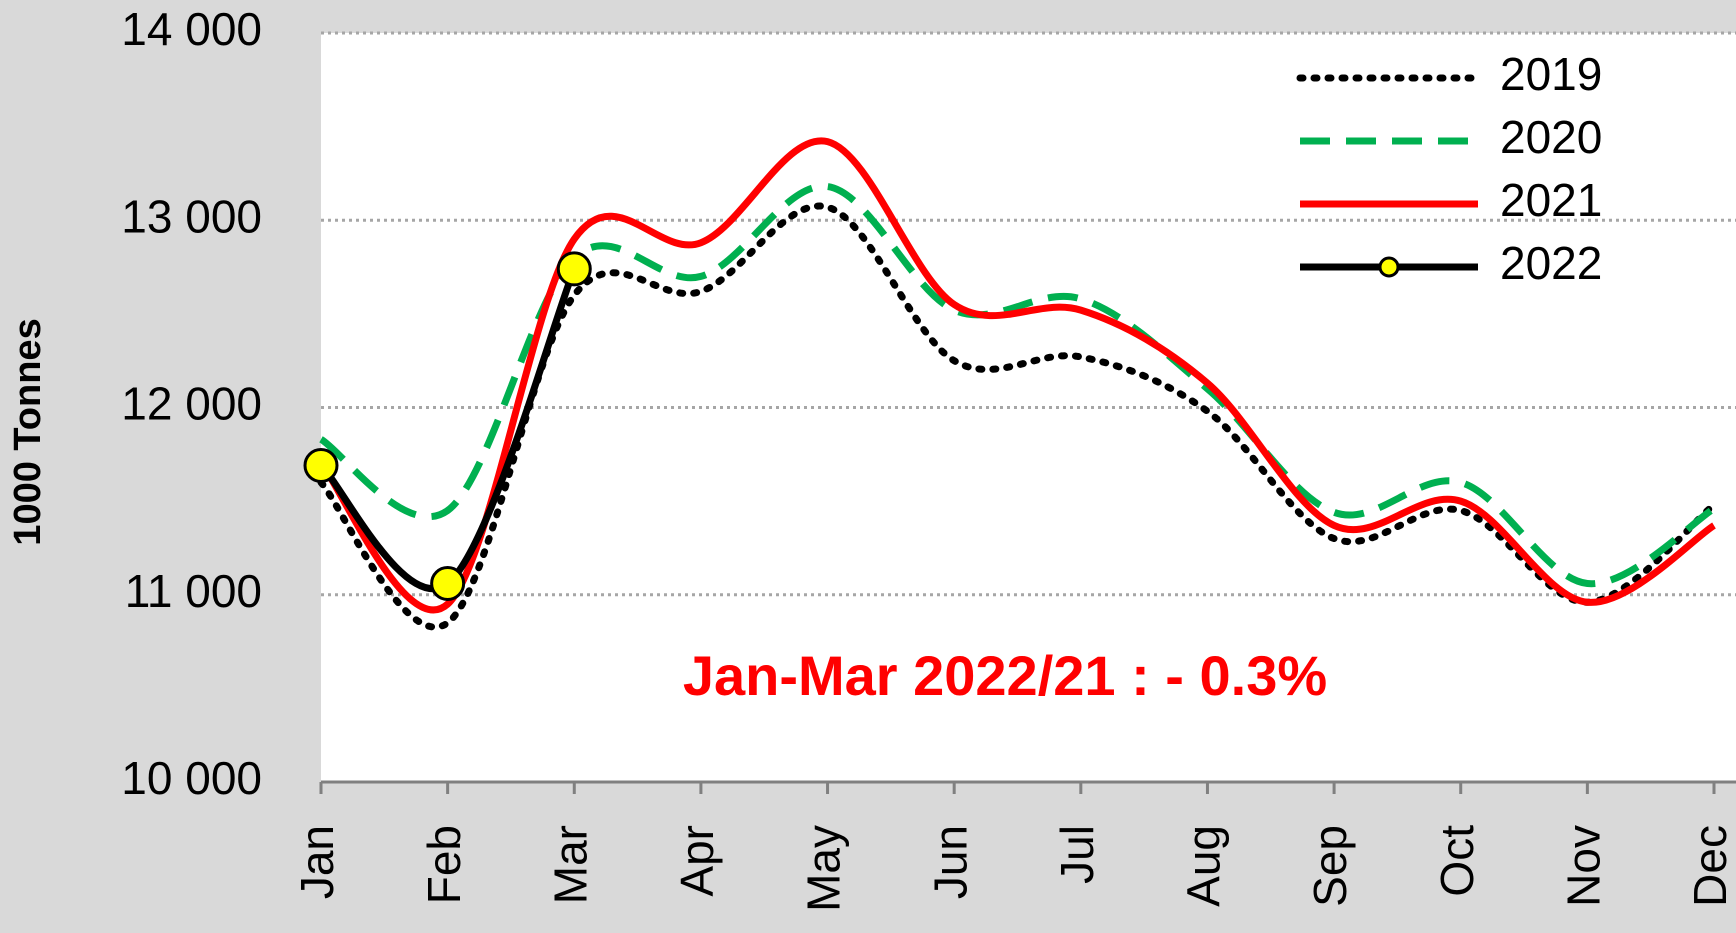  What do you see at coordinates (1551, 74) in the screenshot?
I see `legend-label: 2019` at bounding box center [1551, 74].